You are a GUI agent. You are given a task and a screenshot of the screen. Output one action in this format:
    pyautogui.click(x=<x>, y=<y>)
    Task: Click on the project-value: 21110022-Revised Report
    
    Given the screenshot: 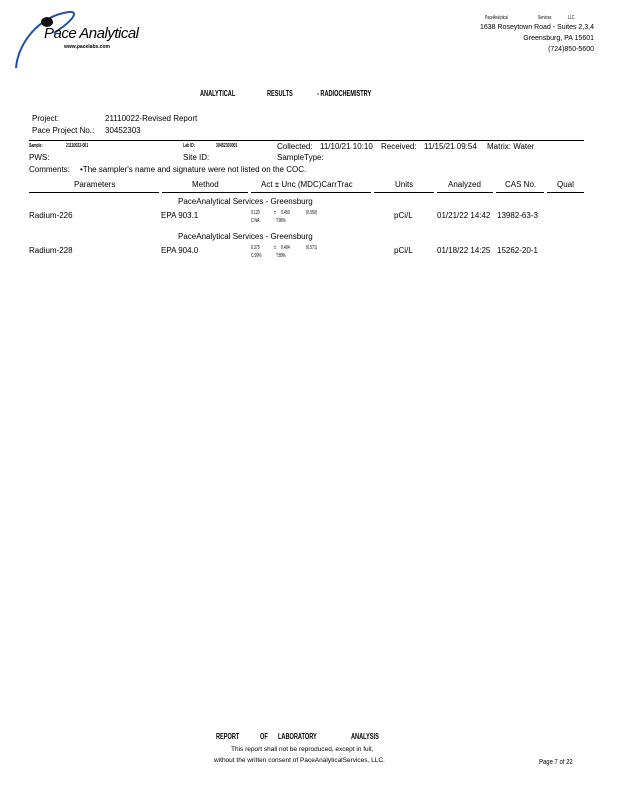 What is the action you would take?
    pyautogui.click(x=151, y=118)
    